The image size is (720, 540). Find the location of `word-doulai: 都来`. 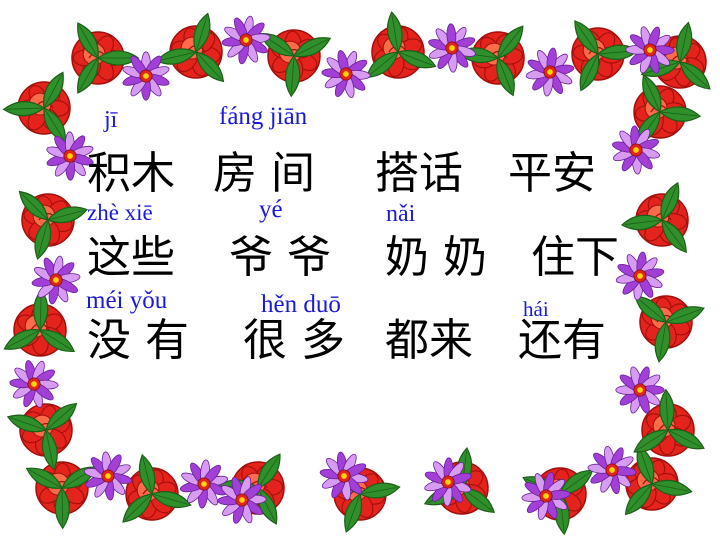

word-doulai: 都来 is located at coordinates (429, 340).